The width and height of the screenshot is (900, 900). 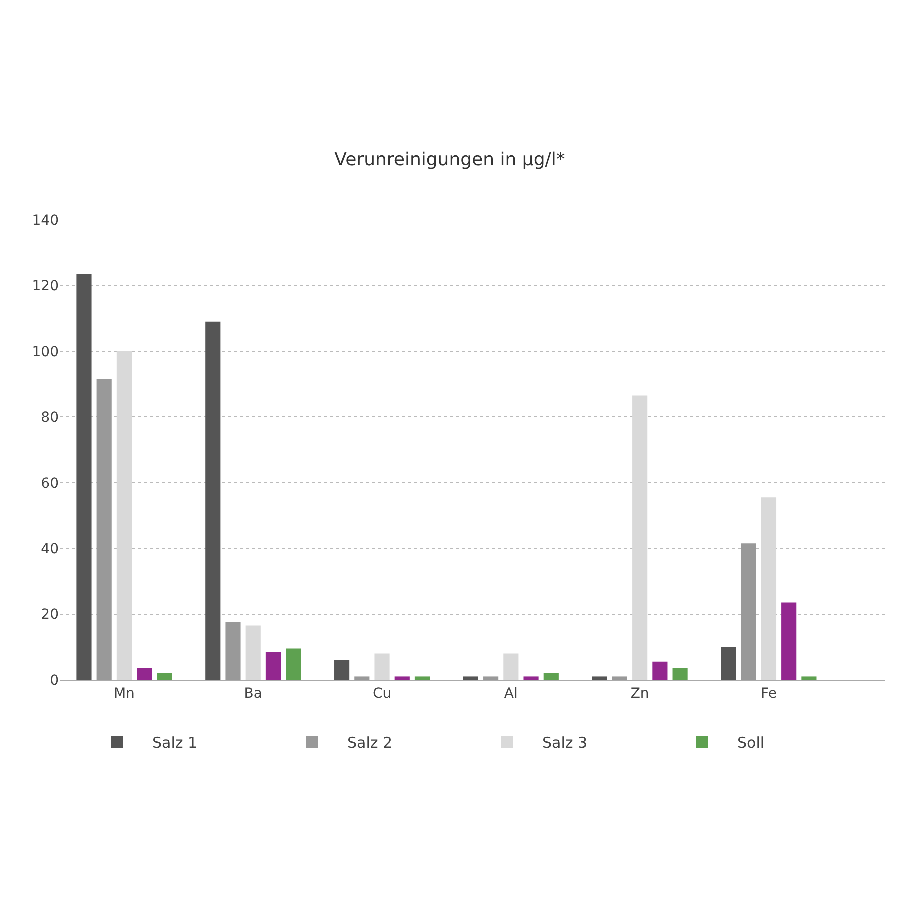 What do you see at coordinates (124, 694) in the screenshot?
I see `x-tick-label: Mn` at bounding box center [124, 694].